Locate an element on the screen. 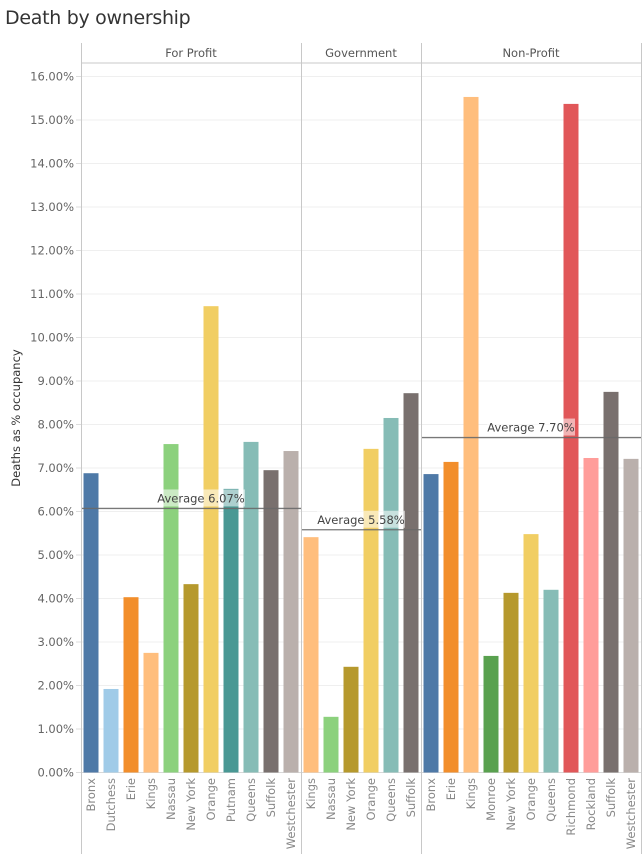 Image resolution: width=643 pixels, height=854 pixels. x-tick-label: Putnam is located at coordinates (231, 800).